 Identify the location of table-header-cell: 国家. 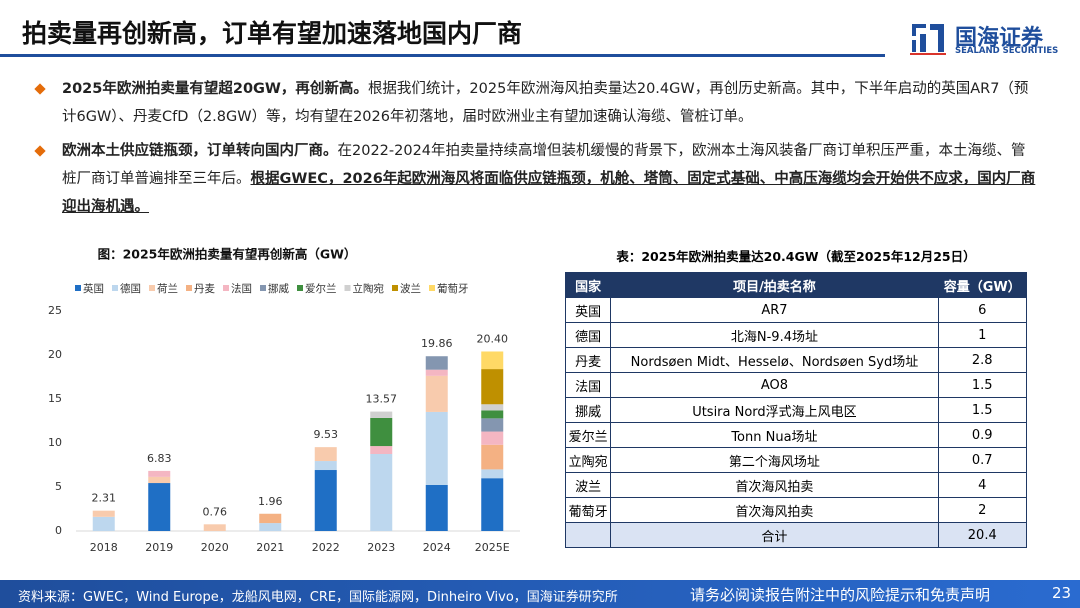
(588, 285).